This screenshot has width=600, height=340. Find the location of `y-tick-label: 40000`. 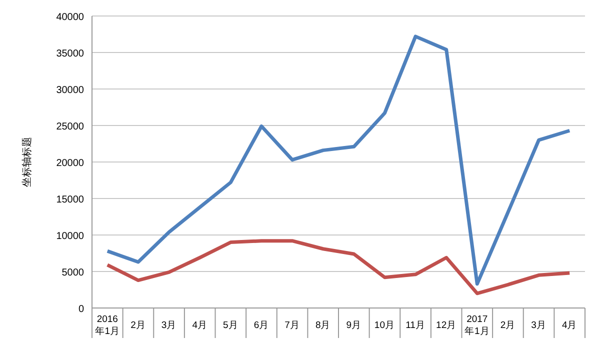

y-tick-label: 40000 is located at coordinates (70, 17).